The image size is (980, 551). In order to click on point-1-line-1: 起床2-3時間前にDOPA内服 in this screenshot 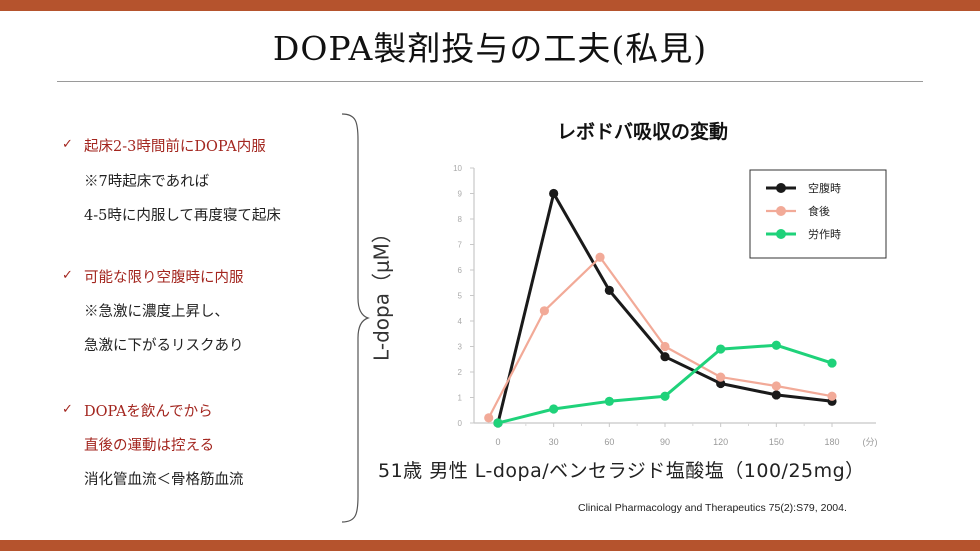, I will do `click(175, 147)`.